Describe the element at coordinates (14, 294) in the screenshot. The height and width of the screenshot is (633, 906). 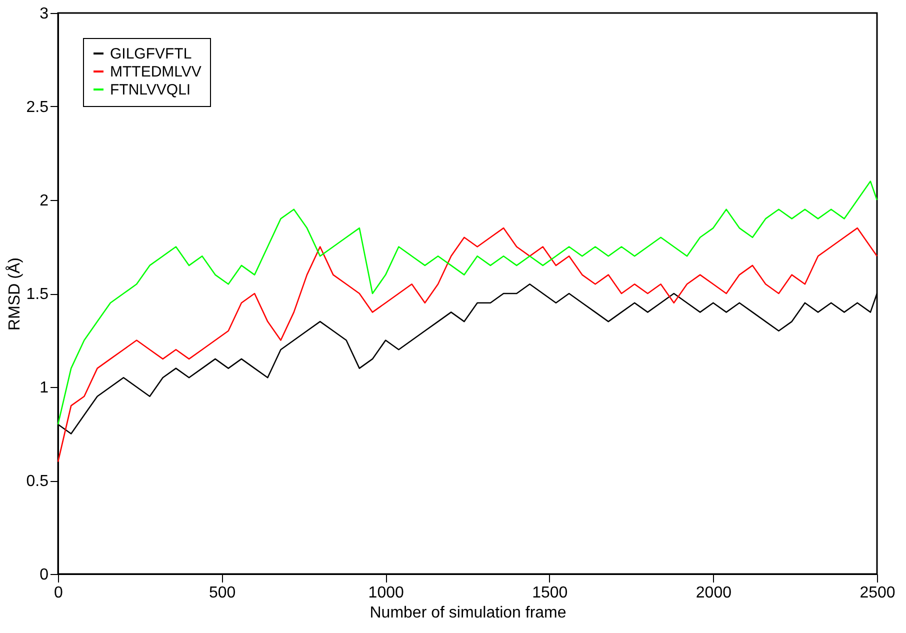
I see `y-axis-title: RMSD (Å)` at that location.